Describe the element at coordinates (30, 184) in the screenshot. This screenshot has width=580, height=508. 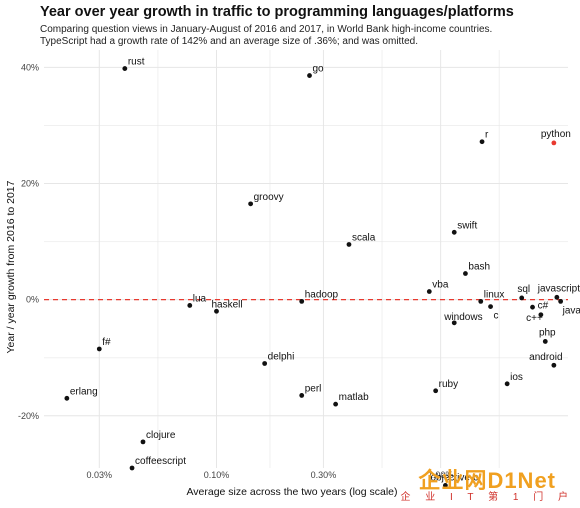
I see `y-tick-label: 20%` at that location.